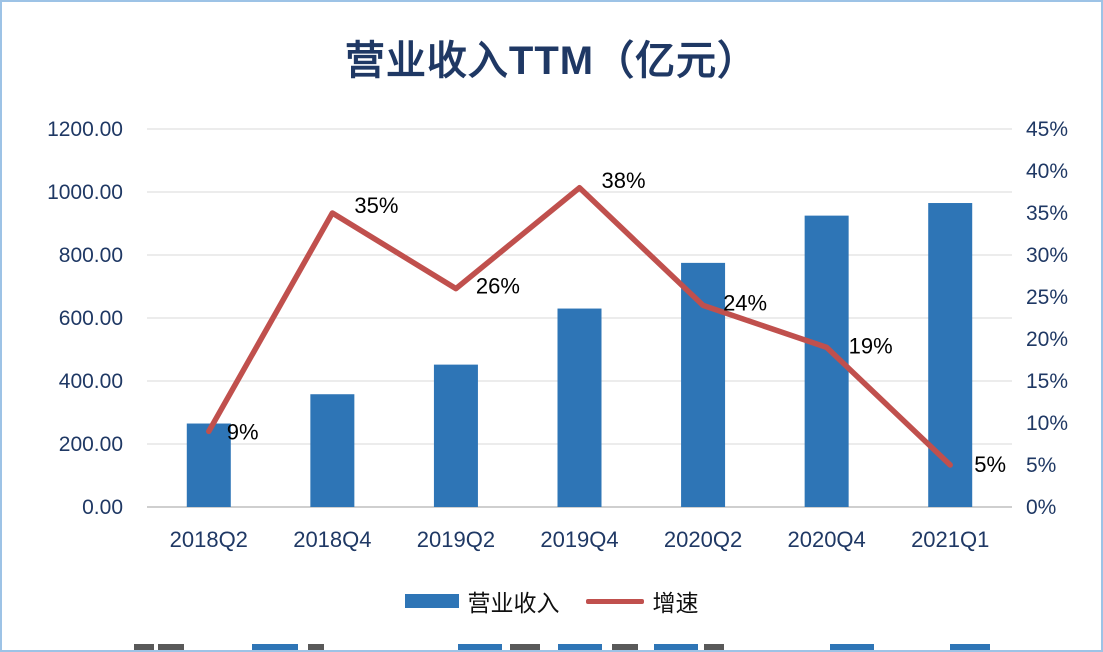 The image size is (1103, 652). Describe the element at coordinates (1047, 297) in the screenshot. I see `y-axis-right-tick-label: 25%` at that location.